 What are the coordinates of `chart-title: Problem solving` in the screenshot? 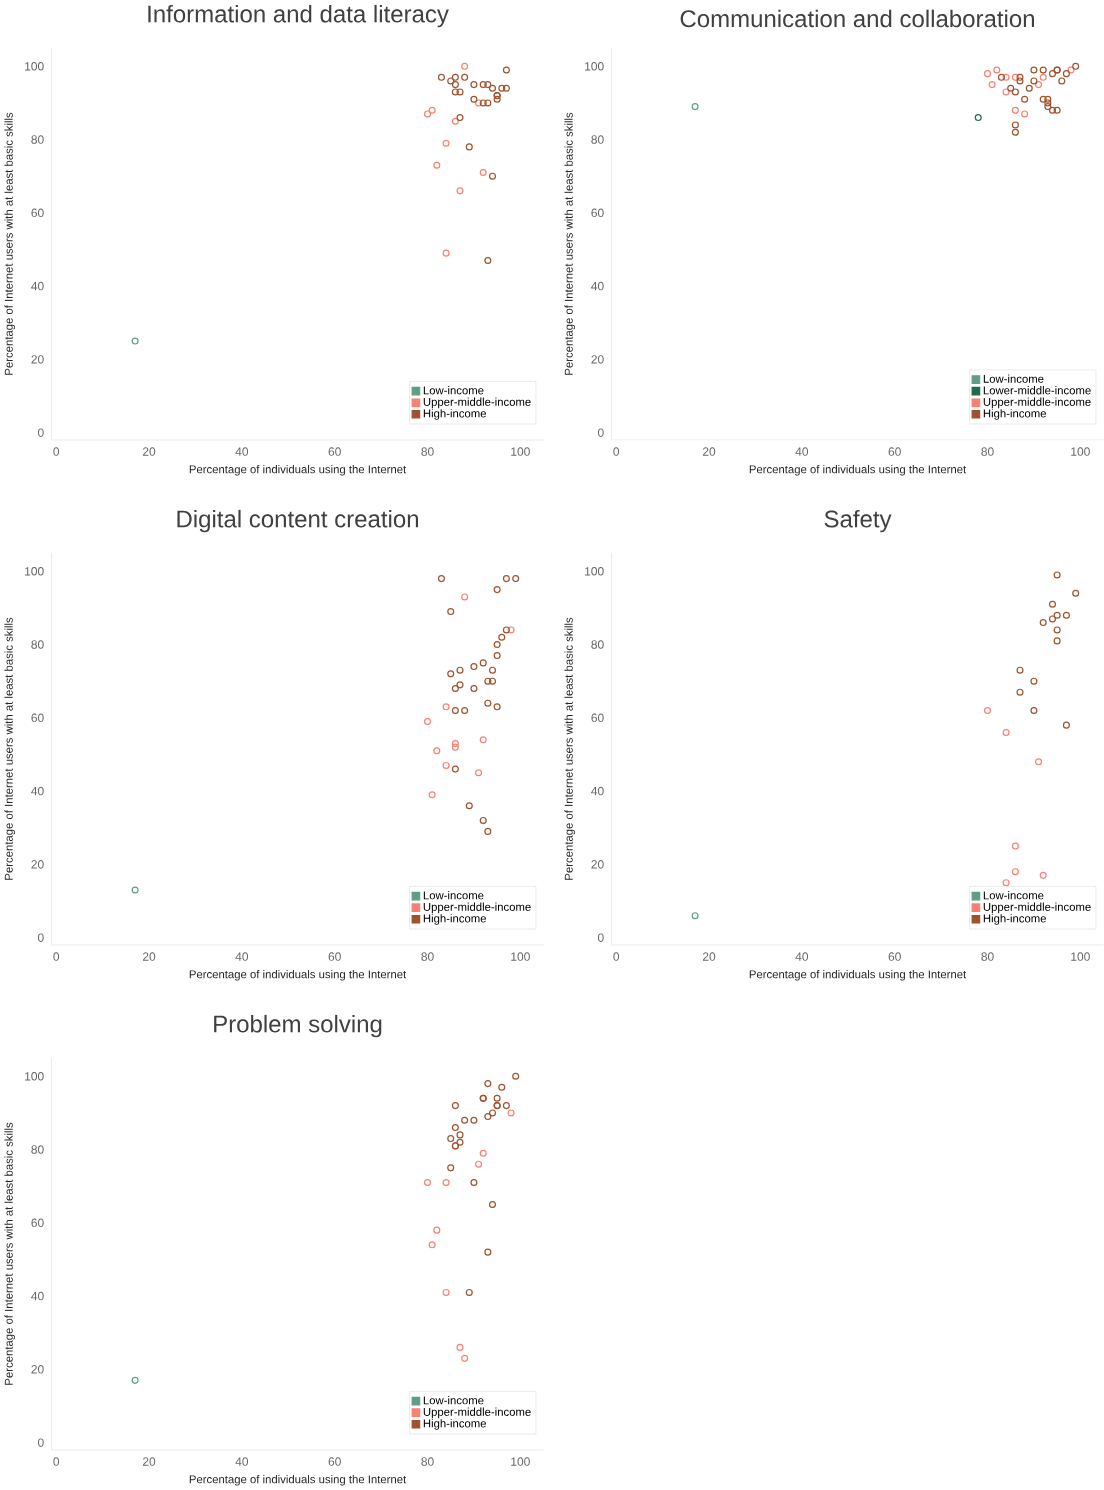 It's located at (298, 1026).